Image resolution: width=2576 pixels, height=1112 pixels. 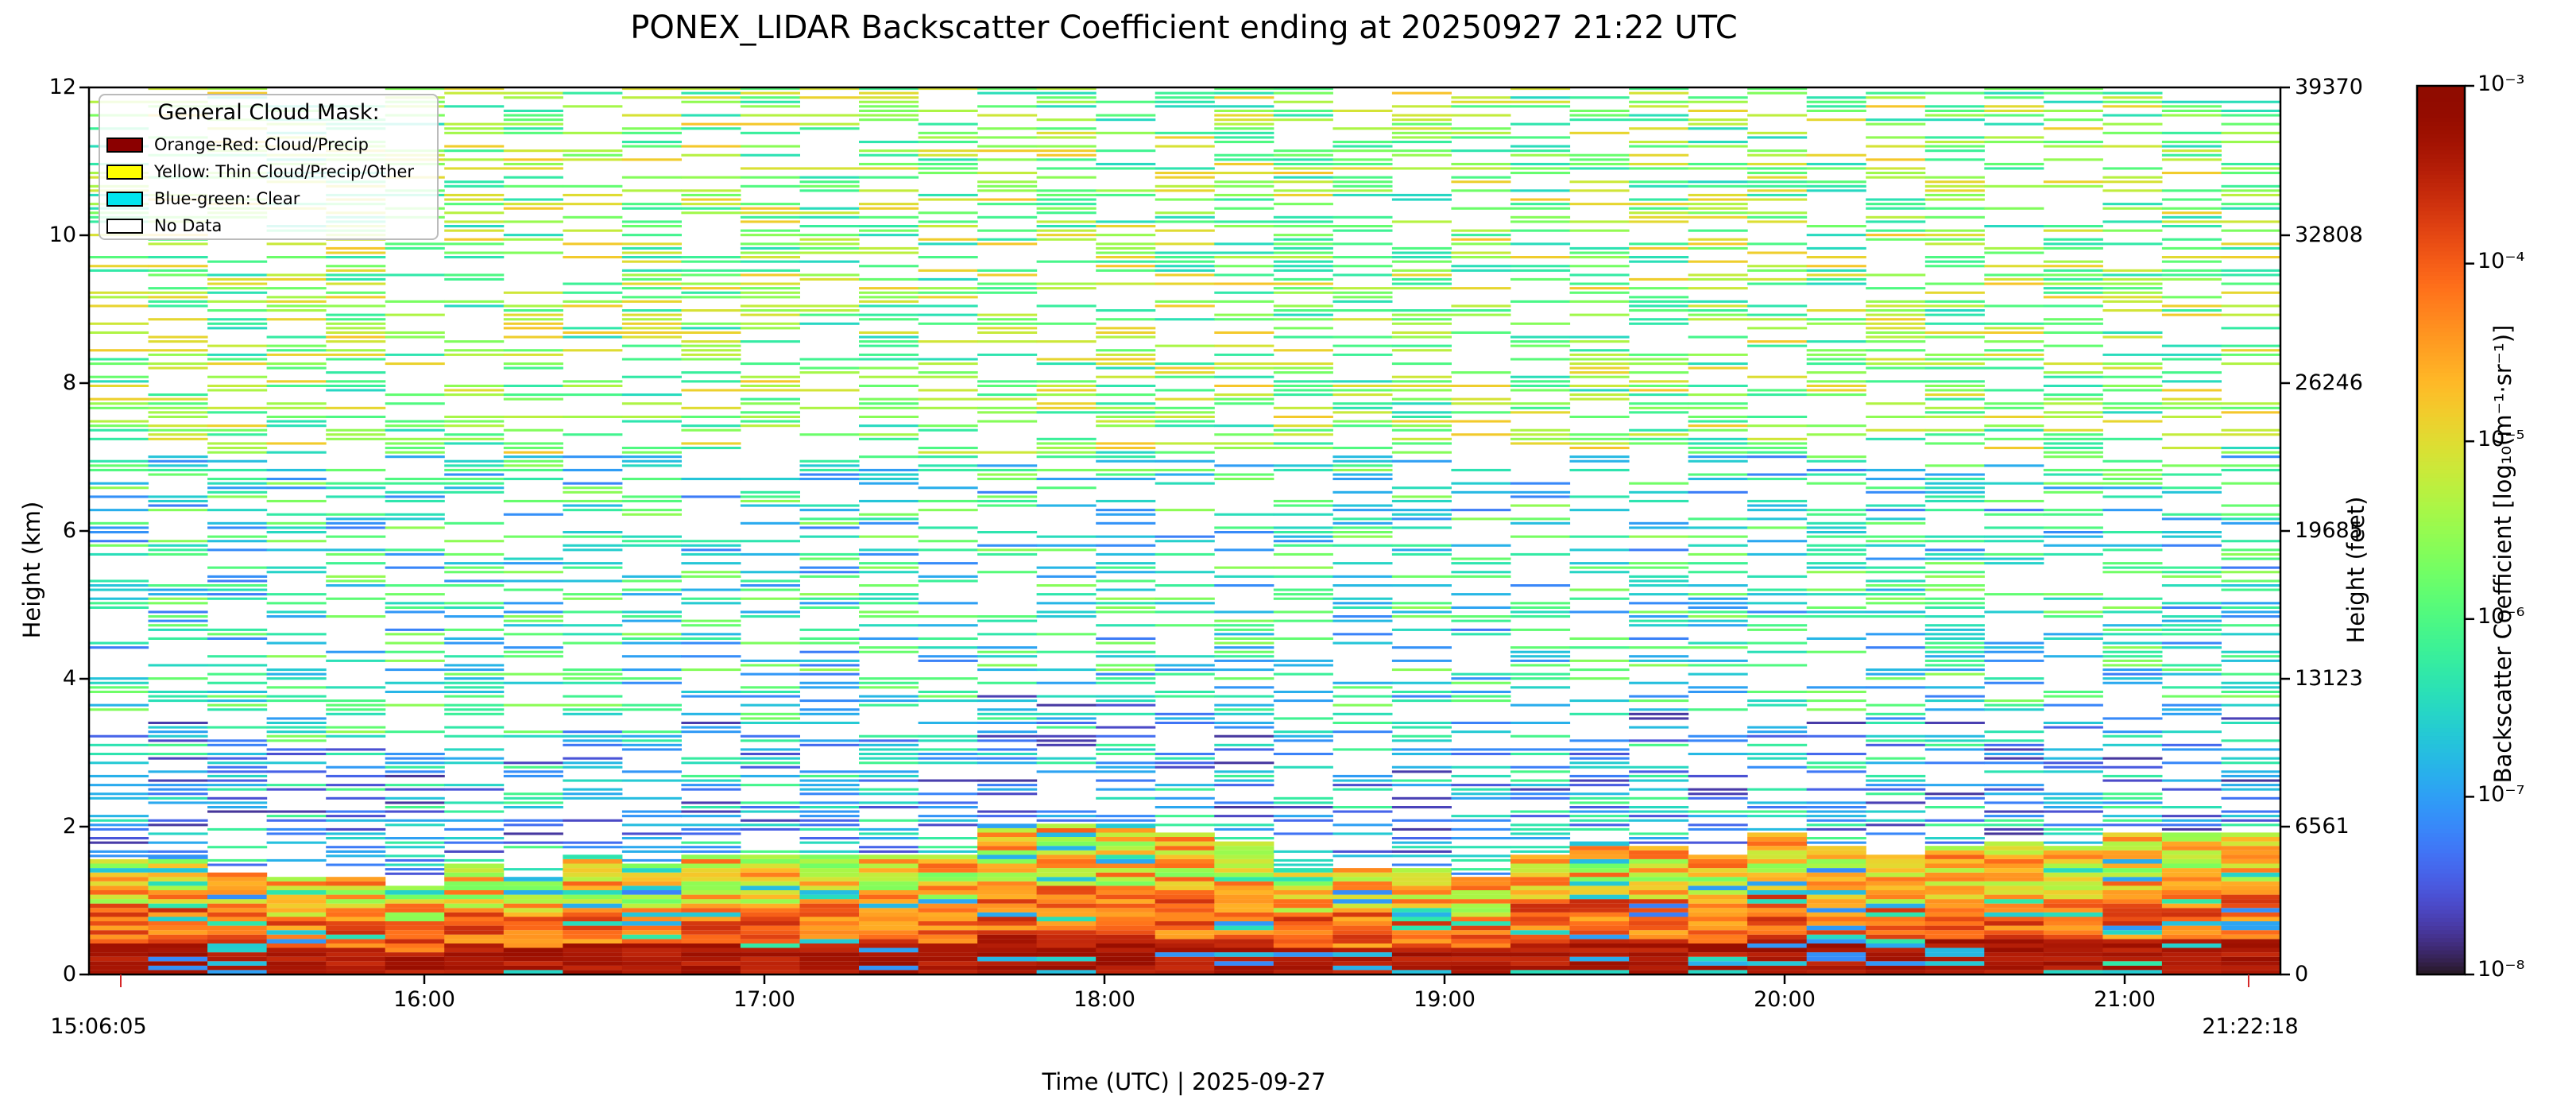 I want to click on legend-swatch-no-data, so click(x=125, y=226).